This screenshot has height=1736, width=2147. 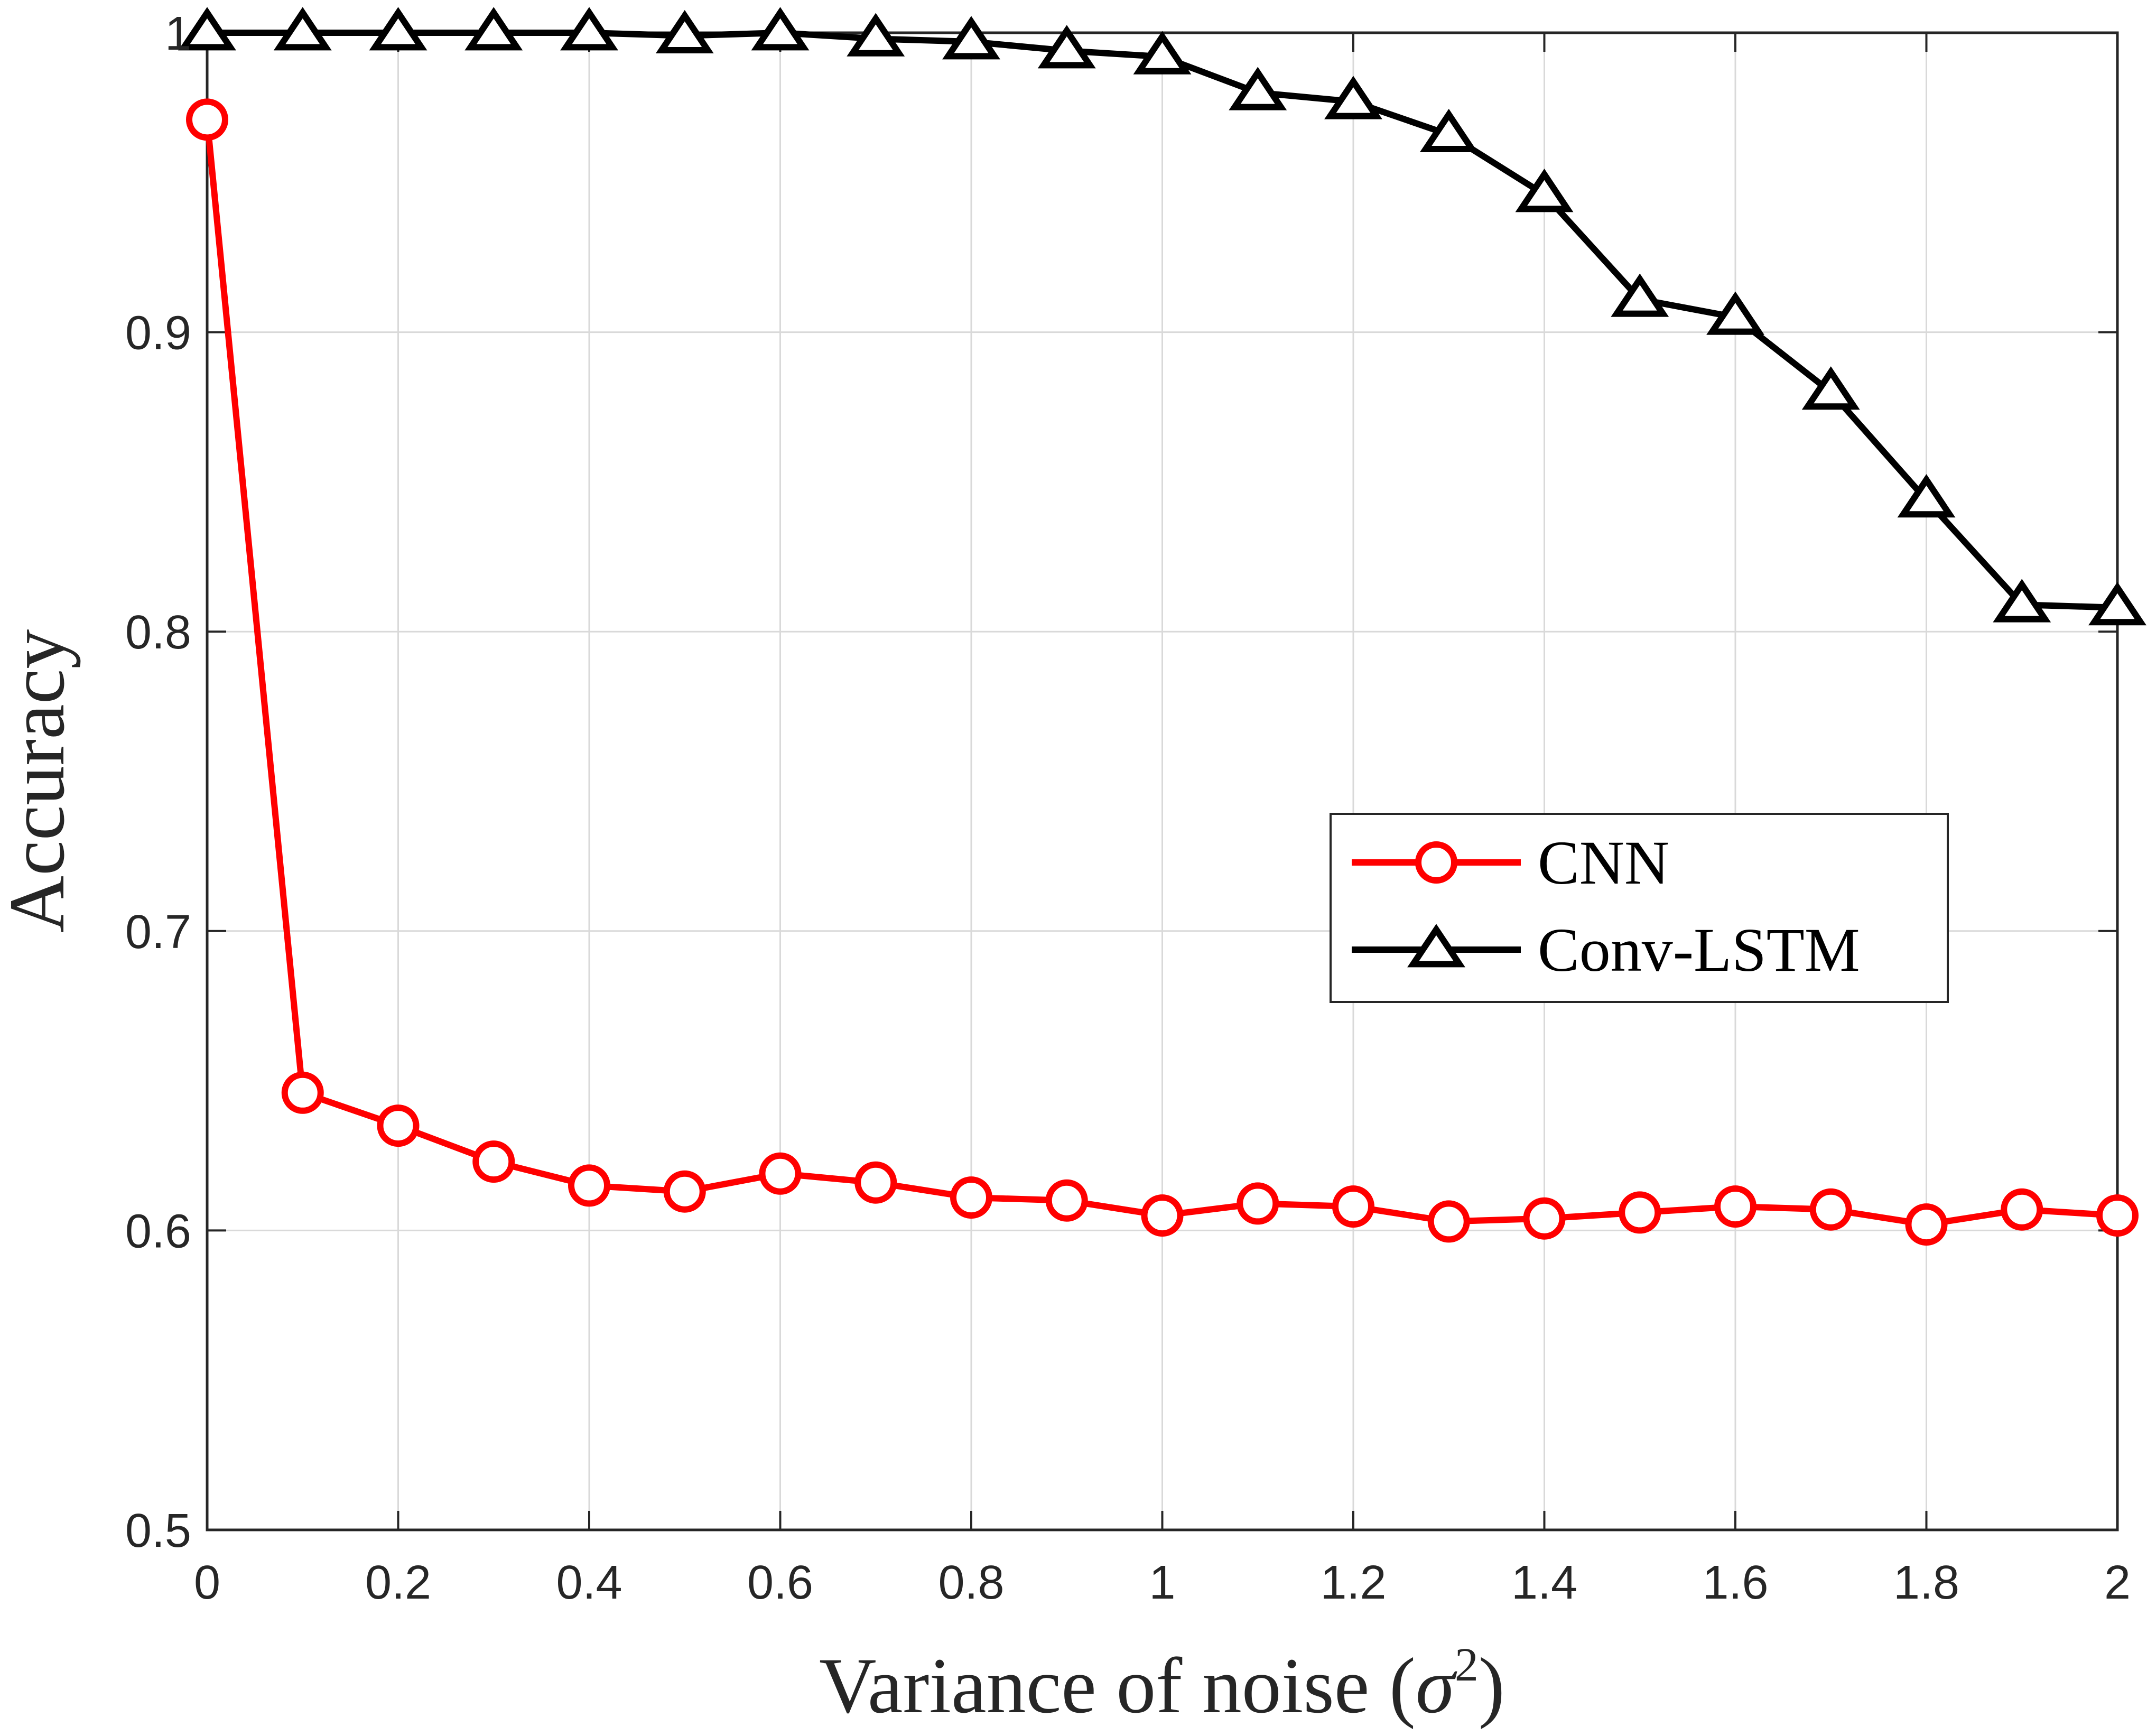 I want to click on x-tick-label: 1.8, so click(x=1926, y=1582).